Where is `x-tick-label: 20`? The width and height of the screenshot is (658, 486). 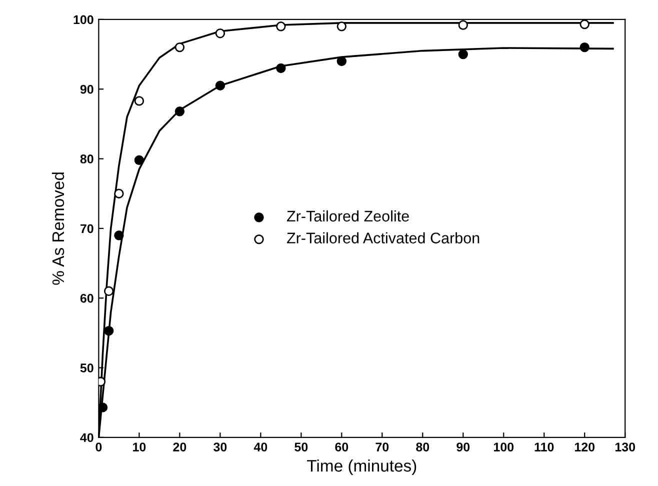
x-tick-label: 20 is located at coordinates (179, 447).